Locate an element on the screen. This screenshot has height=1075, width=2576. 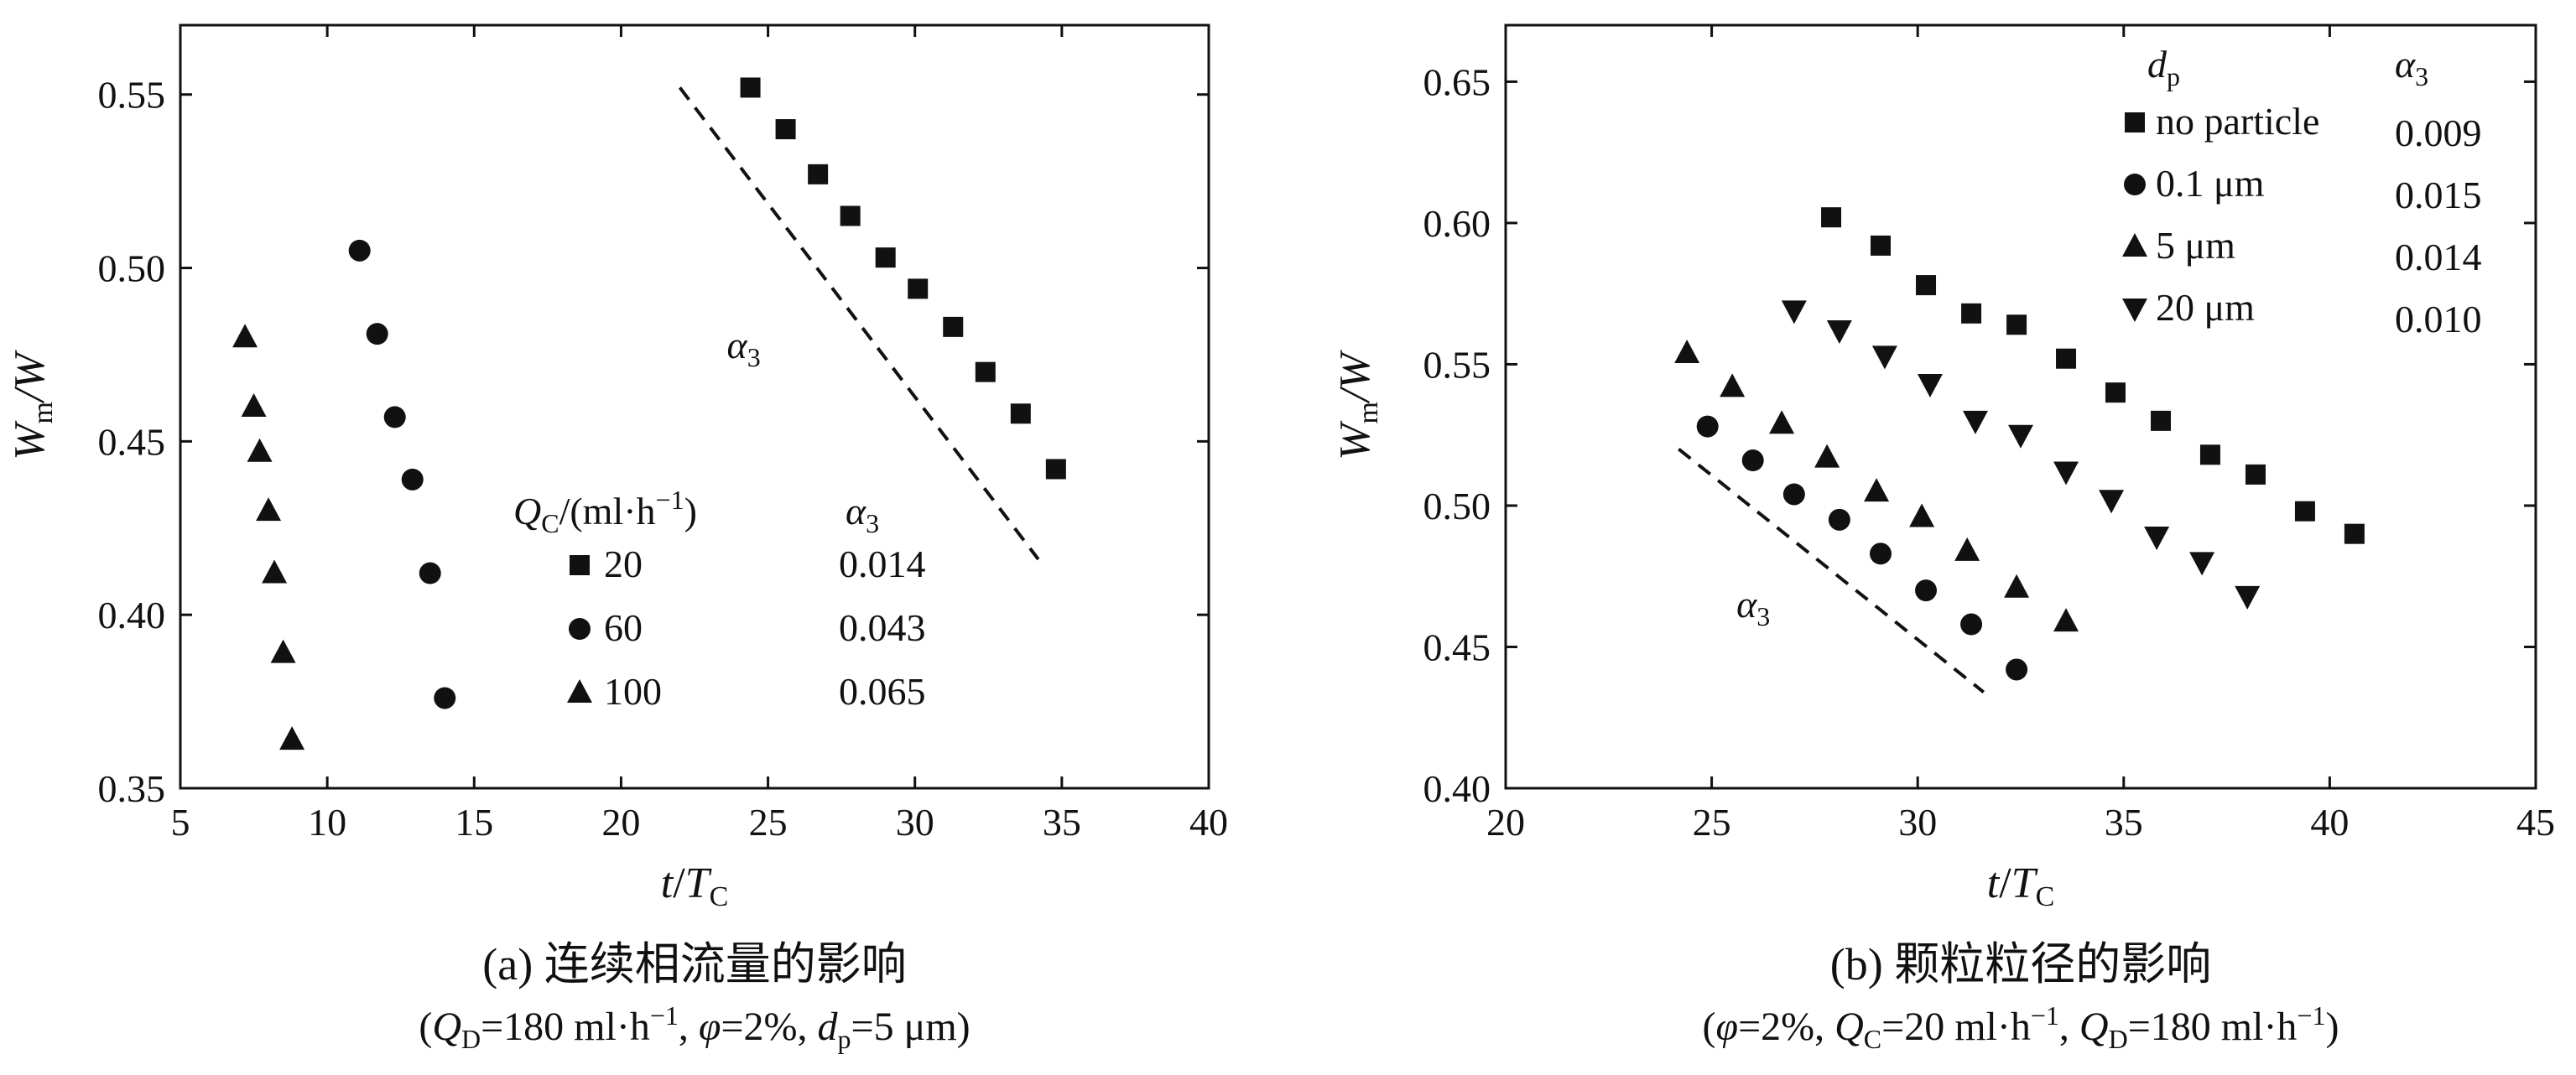
legend-marker-square is located at coordinates (580, 565).